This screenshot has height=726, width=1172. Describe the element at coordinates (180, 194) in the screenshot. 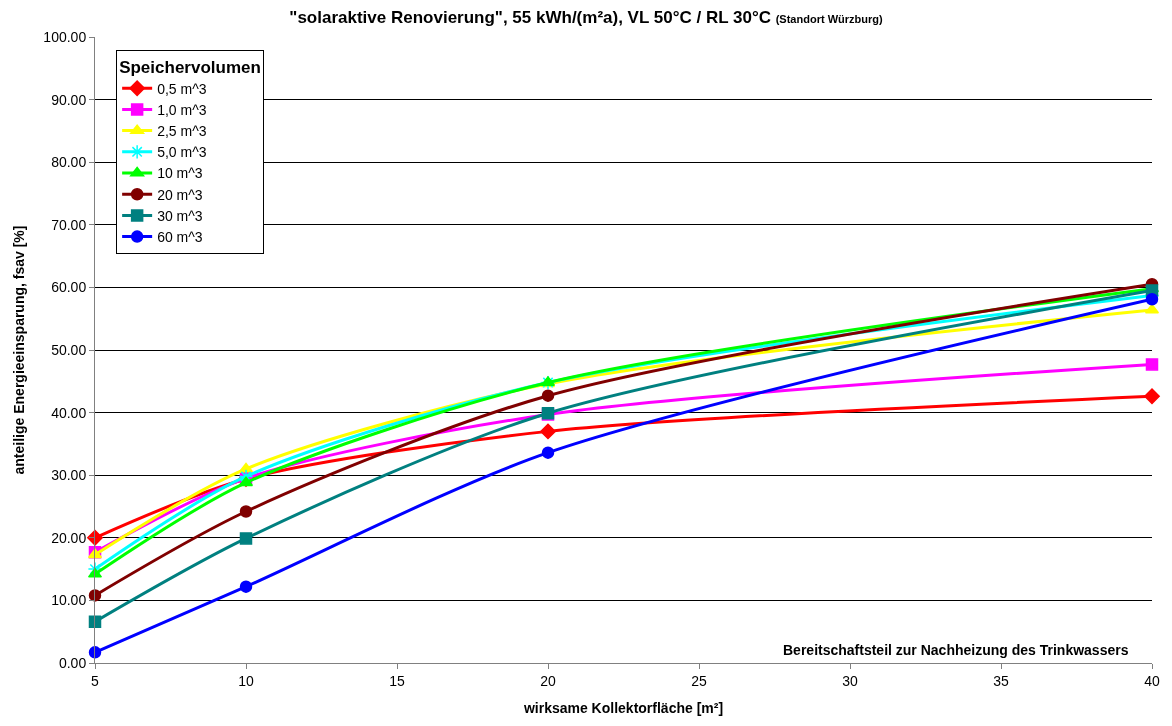

I see `legend-label: 20 m^3` at that location.